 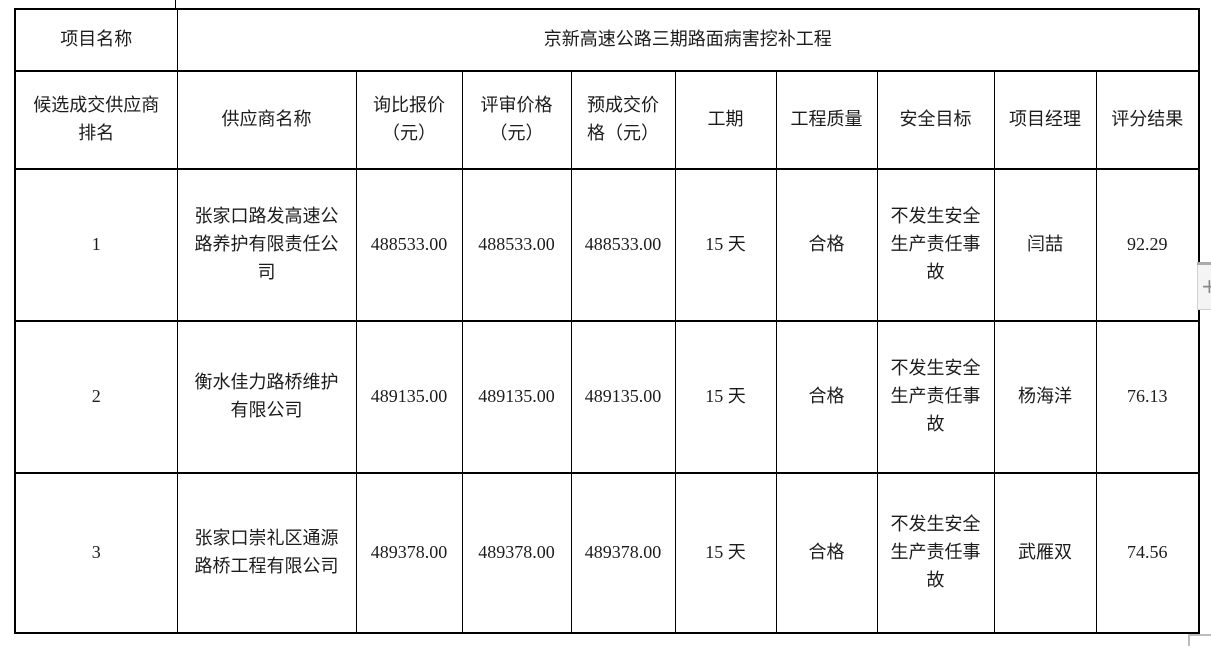 What do you see at coordinates (935, 120) in the screenshot?
I see `col-header-safety-goal: 安全目标` at bounding box center [935, 120].